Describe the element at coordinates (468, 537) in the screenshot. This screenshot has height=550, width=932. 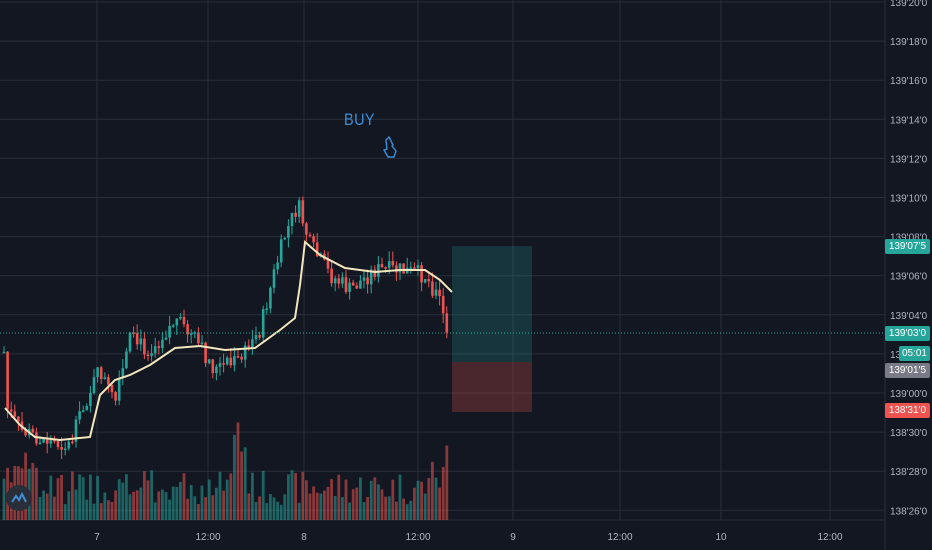
I see `x-axis: 7 12:00 8 12:00 9 12:00 10 12:00` at that location.